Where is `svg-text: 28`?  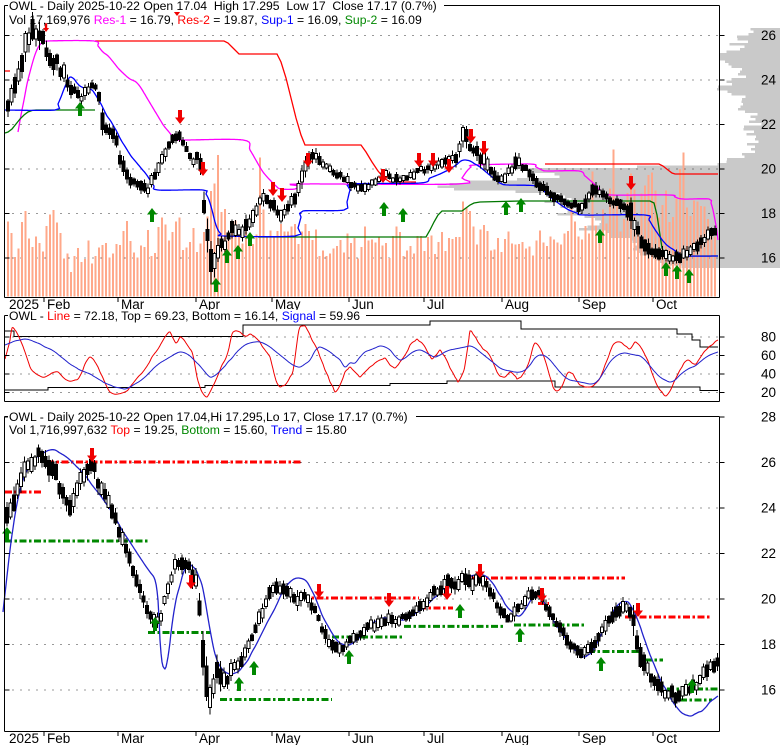 svg-text: 28 is located at coordinates (768, 417).